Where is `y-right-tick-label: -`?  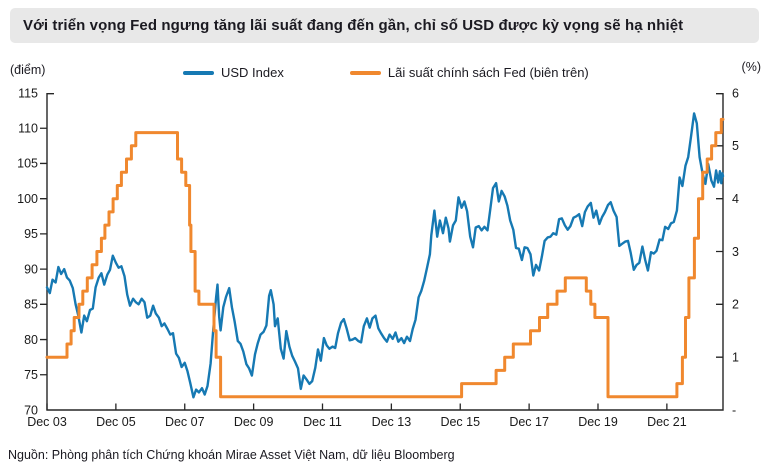
y-right-tick-label: - is located at coordinates (734, 410).